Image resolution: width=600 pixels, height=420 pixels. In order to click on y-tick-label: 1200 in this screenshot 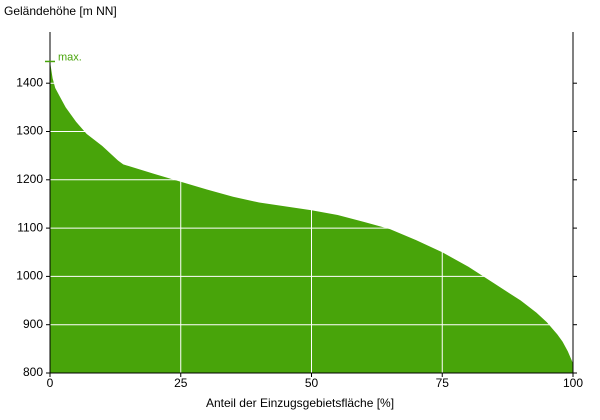, I will do `click(29, 179)`.